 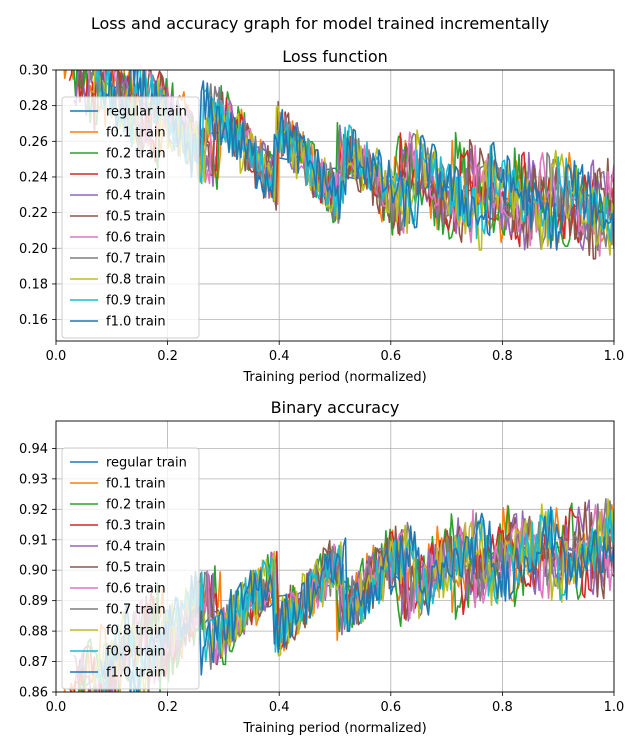 I want to click on y-tick-label: 0.90, so click(x=33, y=571).